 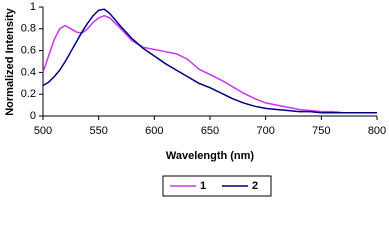 I want to click on y-tick-label: 1, so click(x=33, y=7).